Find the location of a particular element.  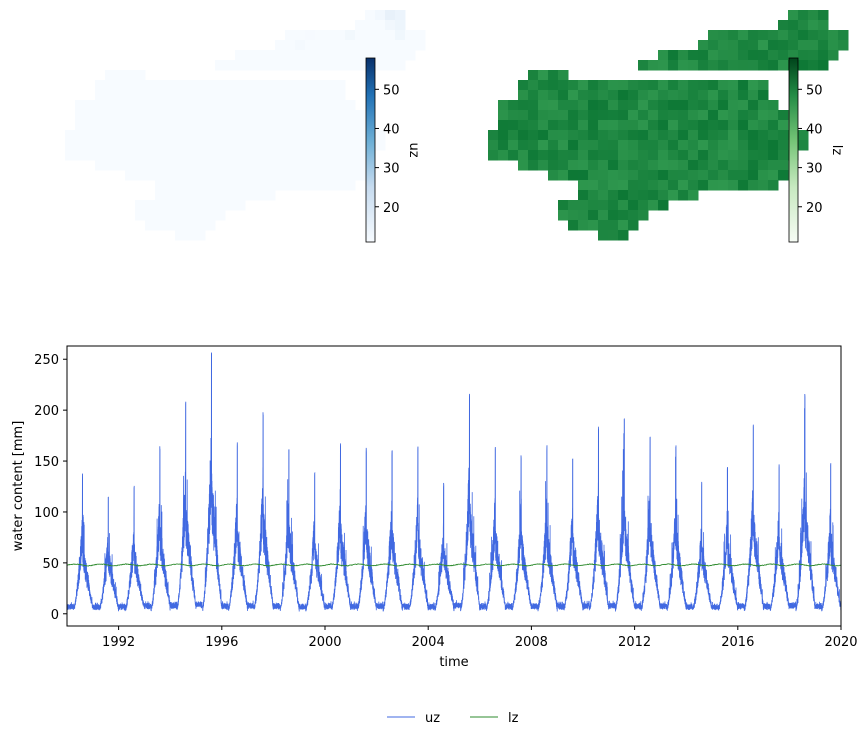

legend: uz lz is located at coordinates (453, 718).